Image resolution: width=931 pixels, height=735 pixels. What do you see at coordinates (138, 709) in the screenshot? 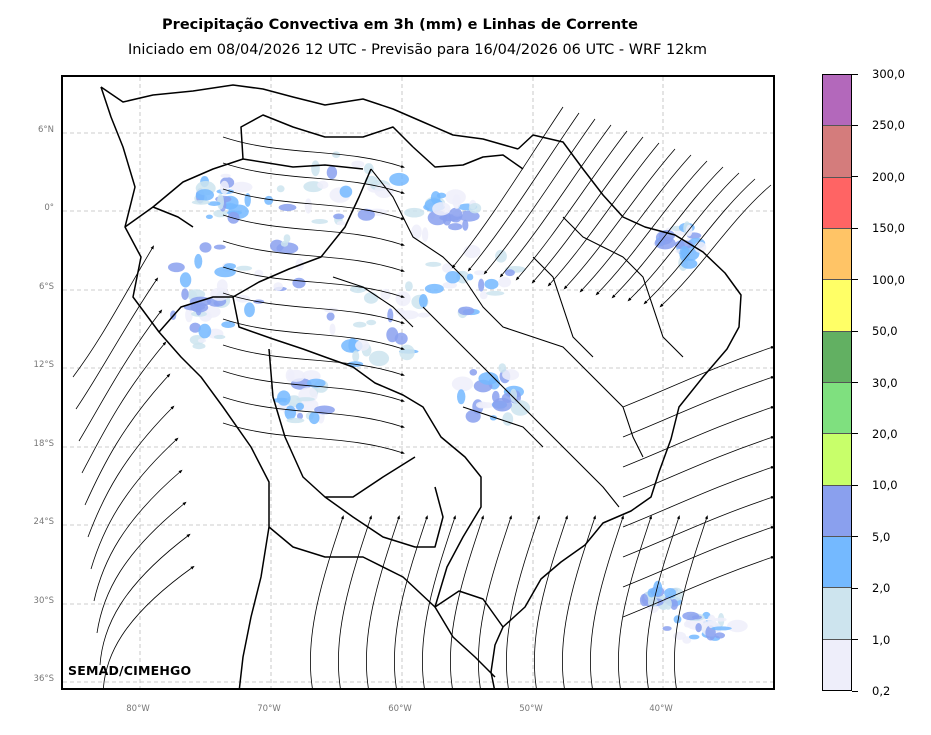
I see `lon-label: 80°W` at bounding box center [138, 709].